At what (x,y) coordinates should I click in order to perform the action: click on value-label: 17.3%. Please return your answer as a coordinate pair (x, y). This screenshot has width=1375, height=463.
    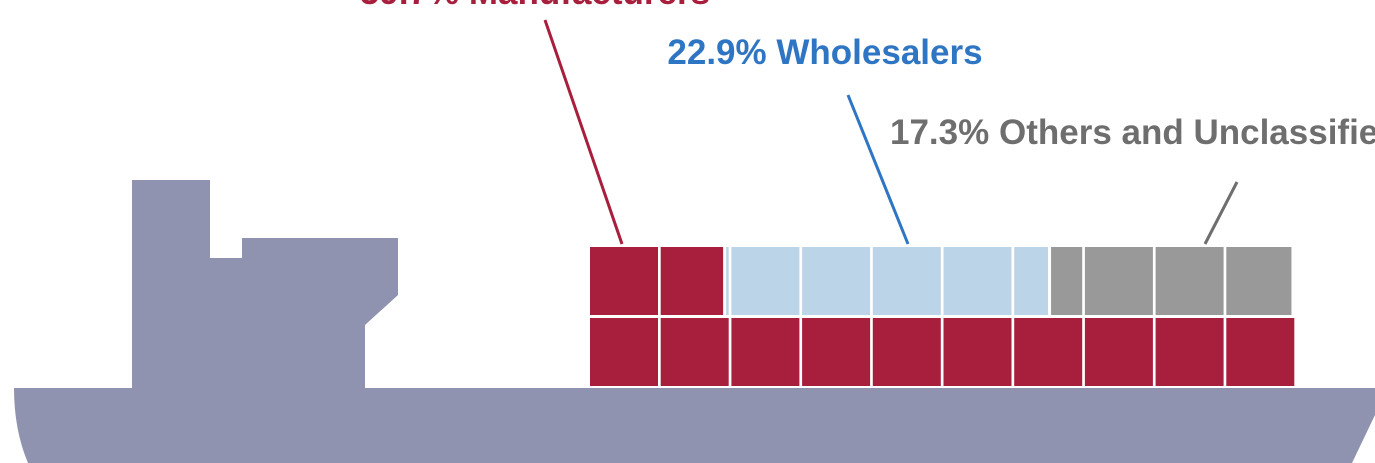
    Looking at the image, I should click on (939, 132).